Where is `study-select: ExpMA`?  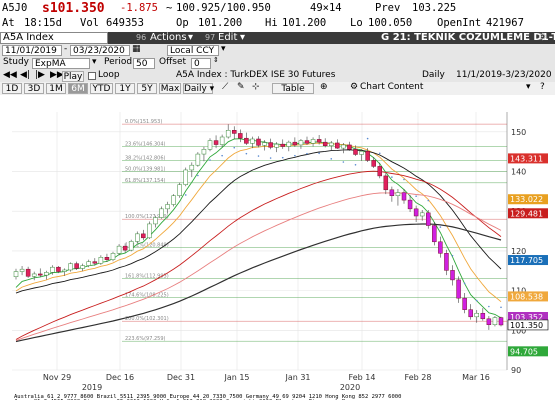 study-select: ExpMA is located at coordinates (61, 63).